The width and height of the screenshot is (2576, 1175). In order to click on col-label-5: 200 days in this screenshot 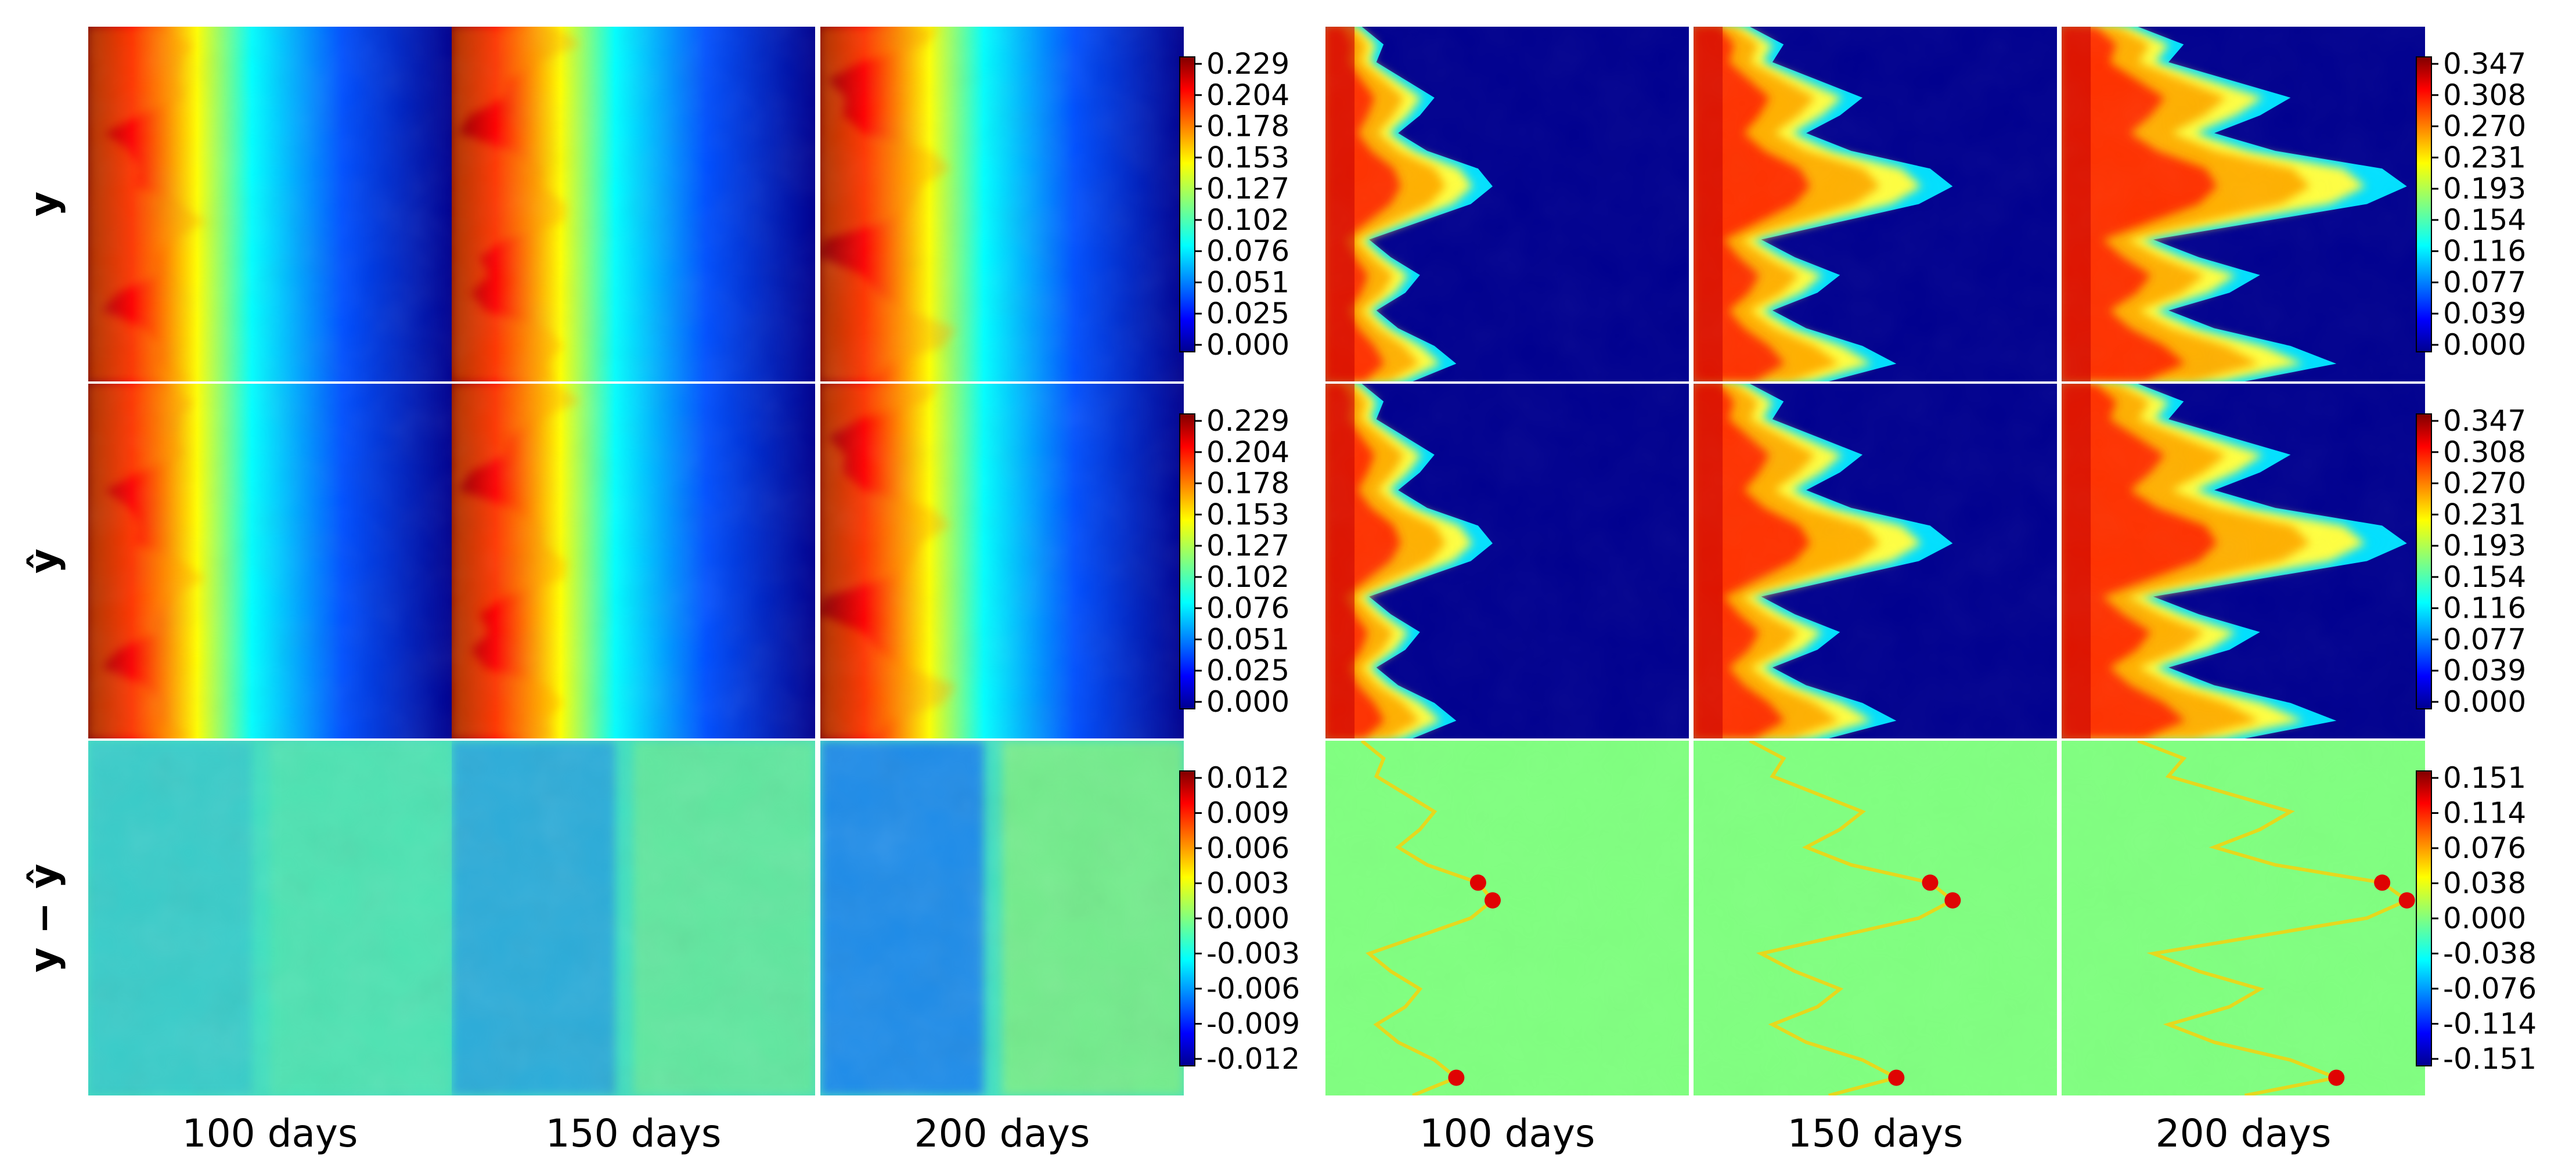, I will do `click(2244, 1133)`.